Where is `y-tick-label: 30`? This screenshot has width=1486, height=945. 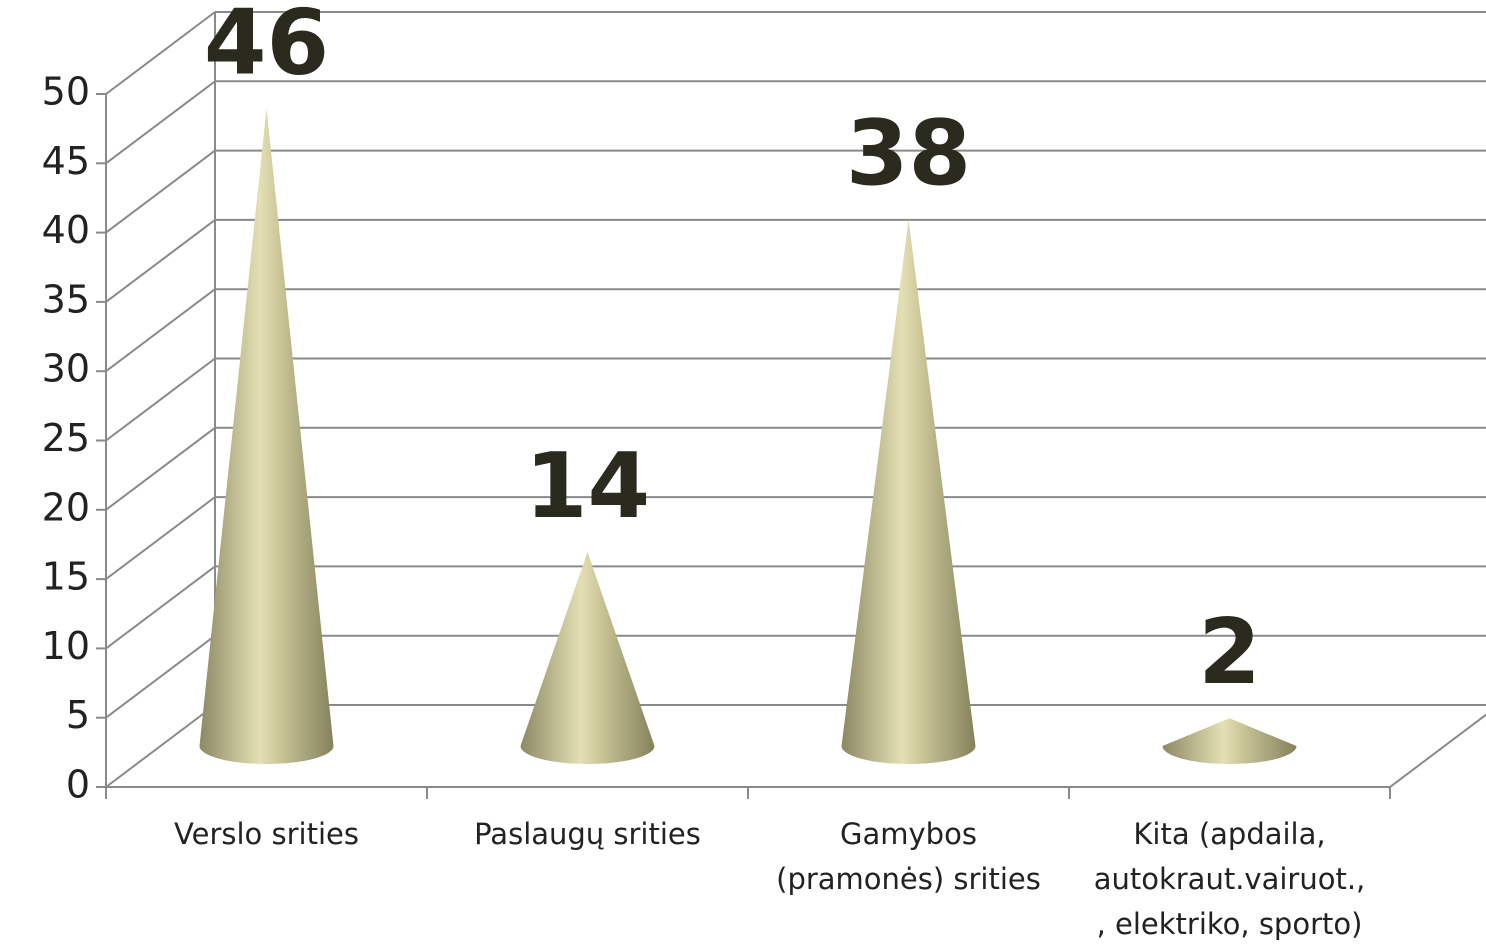
y-tick-label: 30 is located at coordinates (66, 369).